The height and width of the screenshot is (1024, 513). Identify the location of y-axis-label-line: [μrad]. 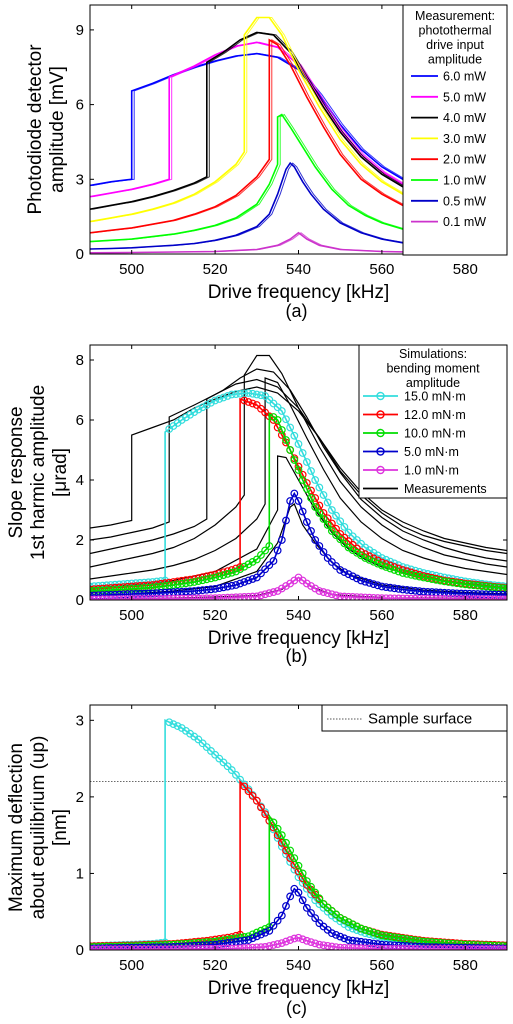
(60, 472).